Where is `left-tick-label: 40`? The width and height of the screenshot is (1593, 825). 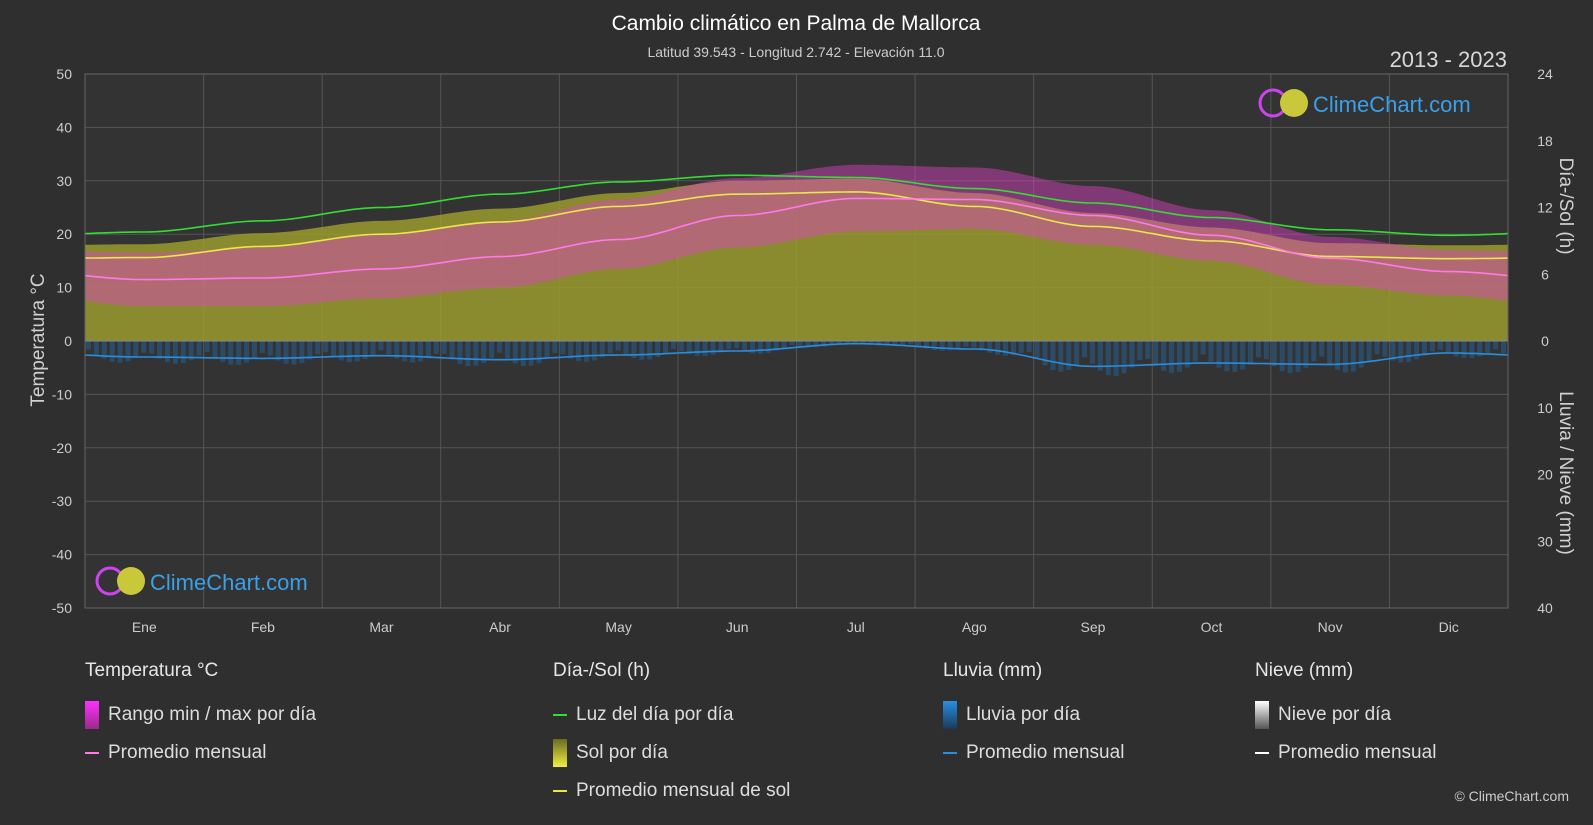 left-tick-label: 40 is located at coordinates (64, 127).